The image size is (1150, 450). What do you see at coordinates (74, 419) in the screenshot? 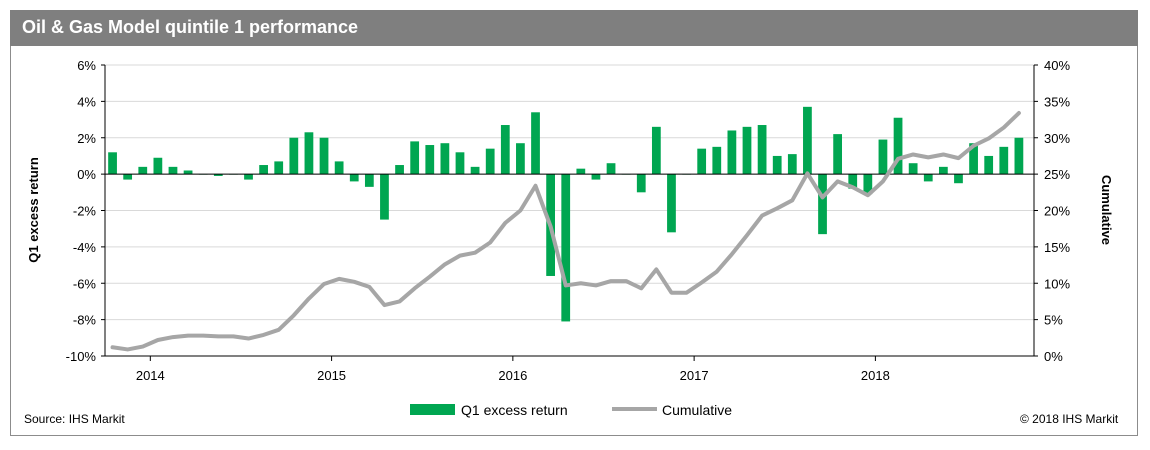
I see `source-note: Source: IHS Markit` at bounding box center [74, 419].